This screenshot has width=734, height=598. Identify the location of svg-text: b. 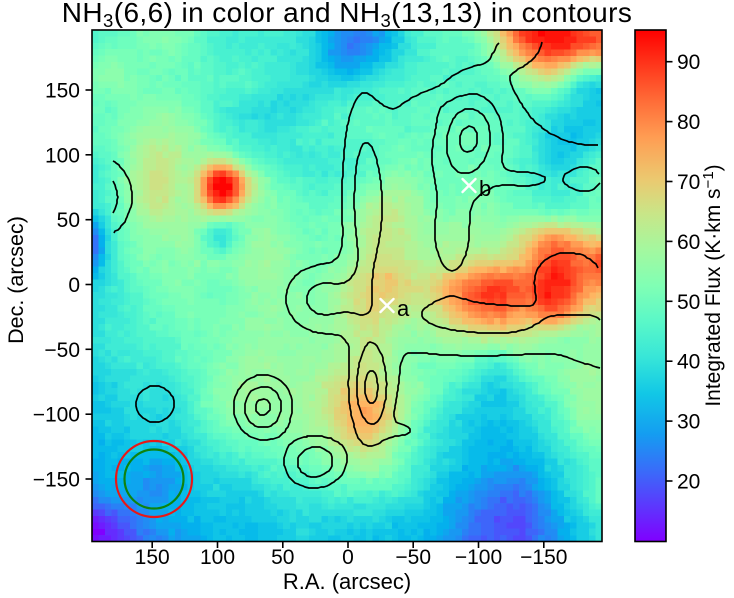
(485, 188).